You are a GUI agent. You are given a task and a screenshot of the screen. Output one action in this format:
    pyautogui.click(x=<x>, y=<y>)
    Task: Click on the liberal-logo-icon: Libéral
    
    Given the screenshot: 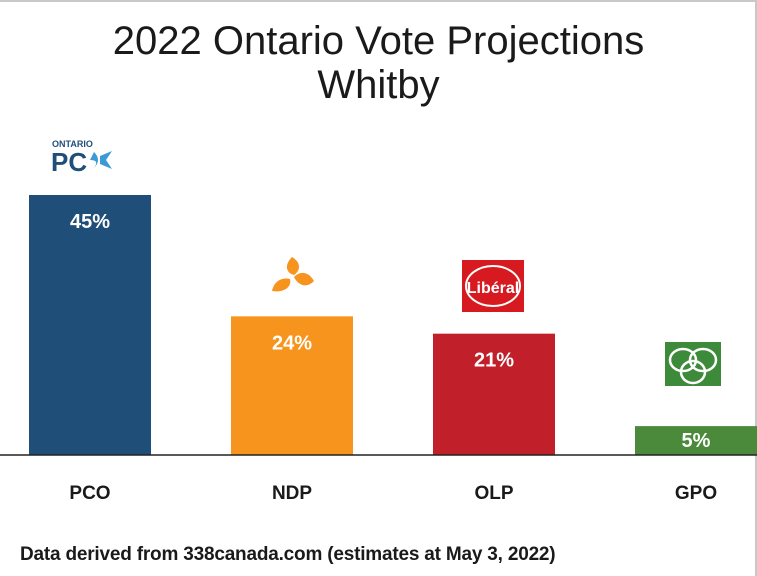 What is the action you would take?
    pyautogui.click(x=493, y=286)
    